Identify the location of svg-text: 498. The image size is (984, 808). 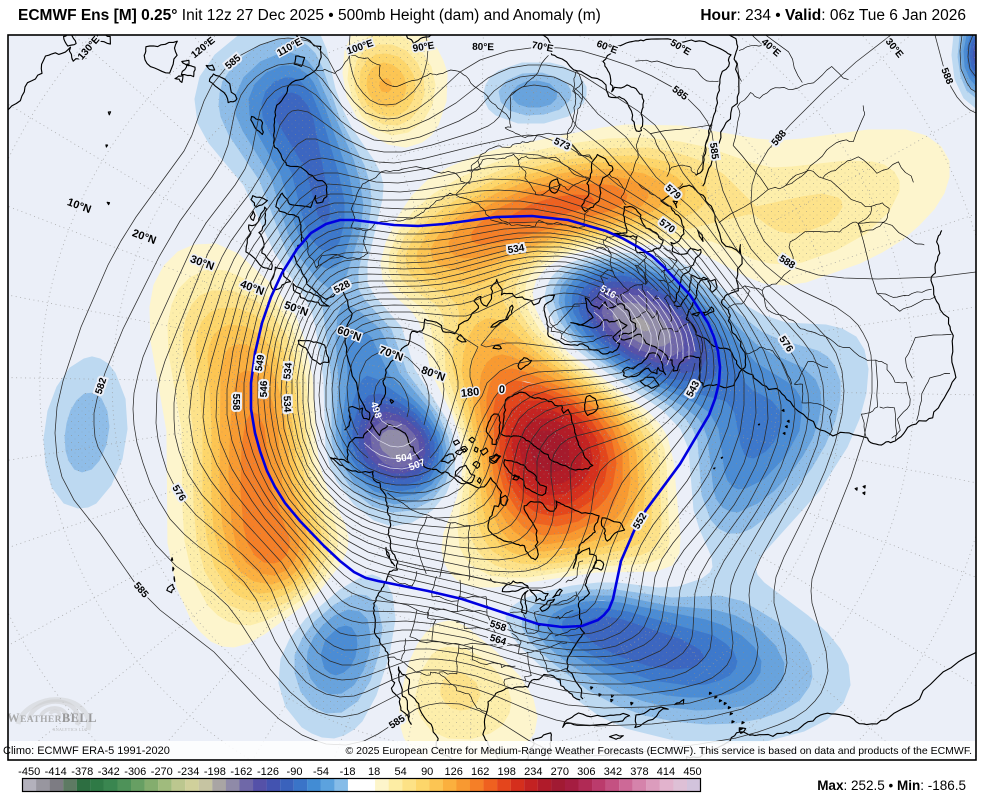
(376, 411).